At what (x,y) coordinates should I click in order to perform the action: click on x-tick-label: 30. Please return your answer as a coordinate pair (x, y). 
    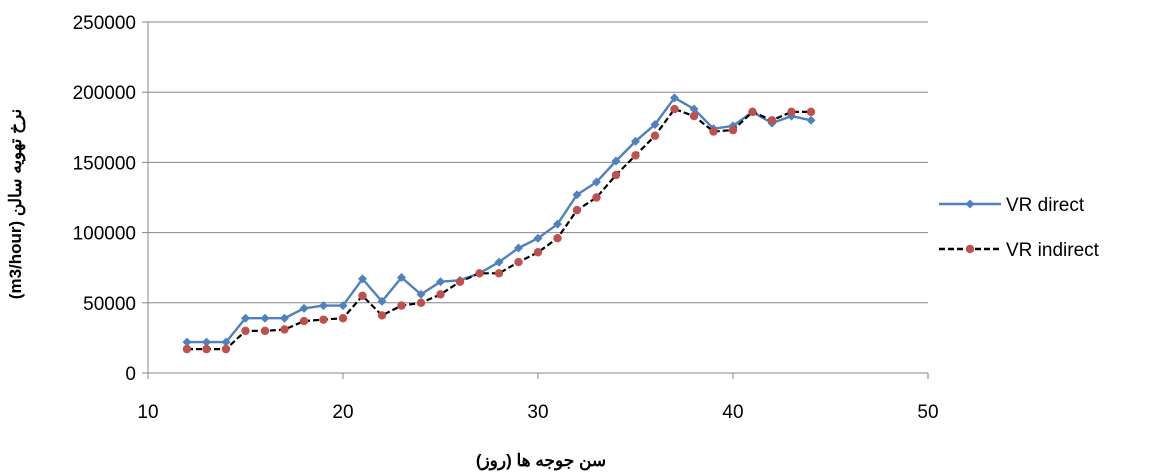
    Looking at the image, I should click on (537, 412).